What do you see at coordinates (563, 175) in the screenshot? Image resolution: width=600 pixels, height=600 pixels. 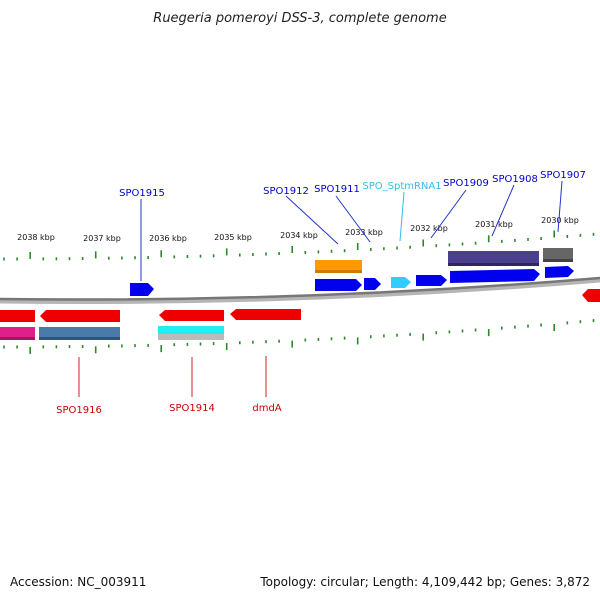 I see `label-SPO1907: SPO1907` at bounding box center [563, 175].